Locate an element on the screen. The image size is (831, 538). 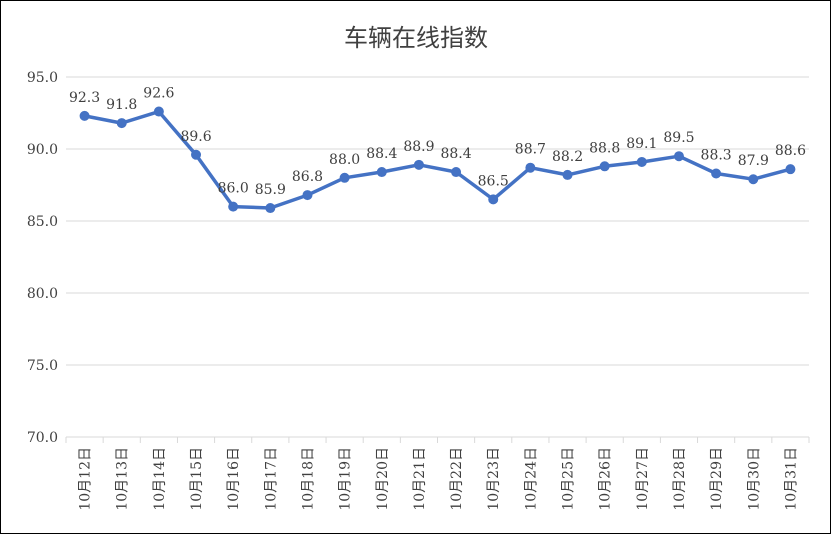
data-label: 88.6 is located at coordinates (790, 151).